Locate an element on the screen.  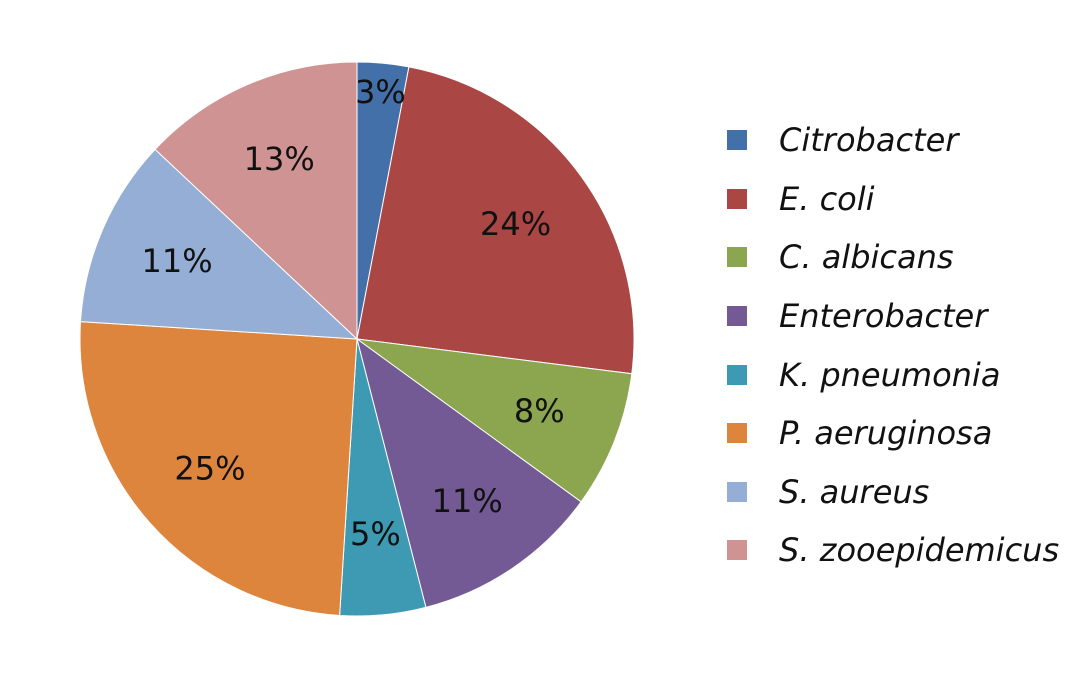
legend-item-c-albicans: C. albicans is located at coordinates (897, 257).